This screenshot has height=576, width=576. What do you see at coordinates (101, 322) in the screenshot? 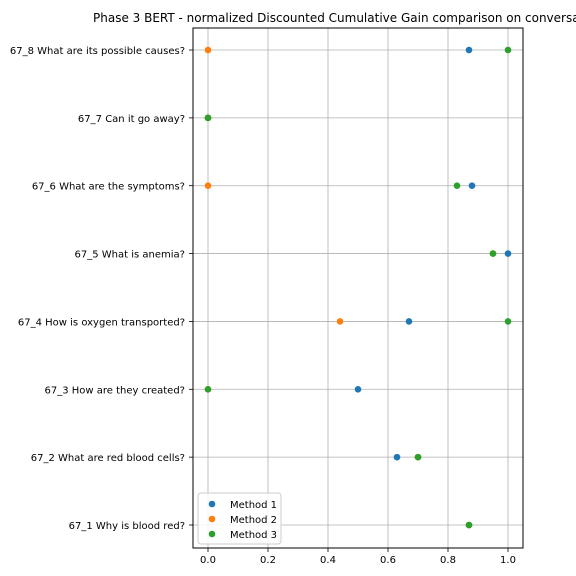
I see `y-tick-label: 67_4 How is oxygen transported?` at bounding box center [101, 322].